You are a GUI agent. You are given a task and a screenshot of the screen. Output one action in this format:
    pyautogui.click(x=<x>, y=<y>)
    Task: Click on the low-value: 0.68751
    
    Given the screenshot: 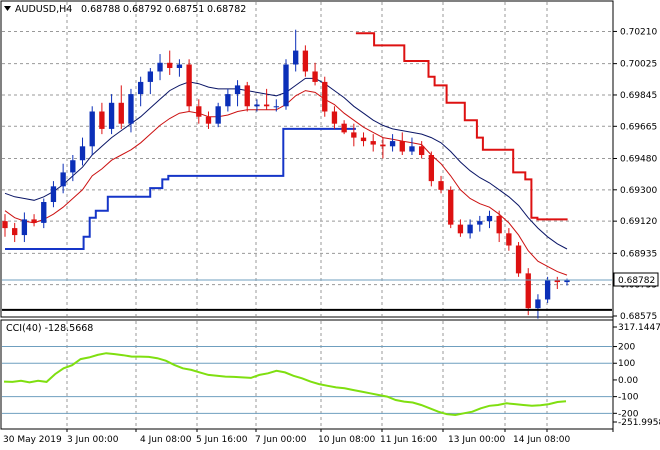 What is the action you would take?
    pyautogui.click(x=184, y=9)
    